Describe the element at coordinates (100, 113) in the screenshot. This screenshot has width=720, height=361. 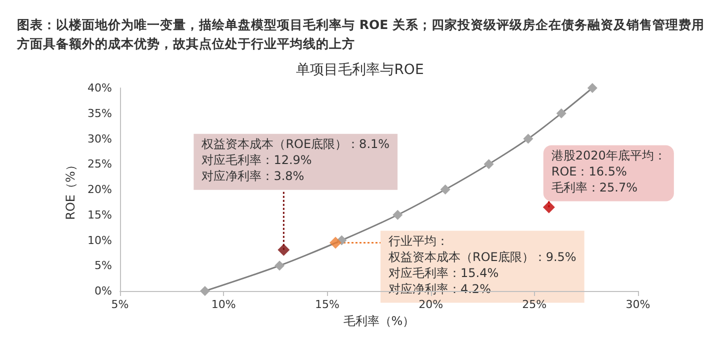
I see `y-tick-label: 35%` at that location.